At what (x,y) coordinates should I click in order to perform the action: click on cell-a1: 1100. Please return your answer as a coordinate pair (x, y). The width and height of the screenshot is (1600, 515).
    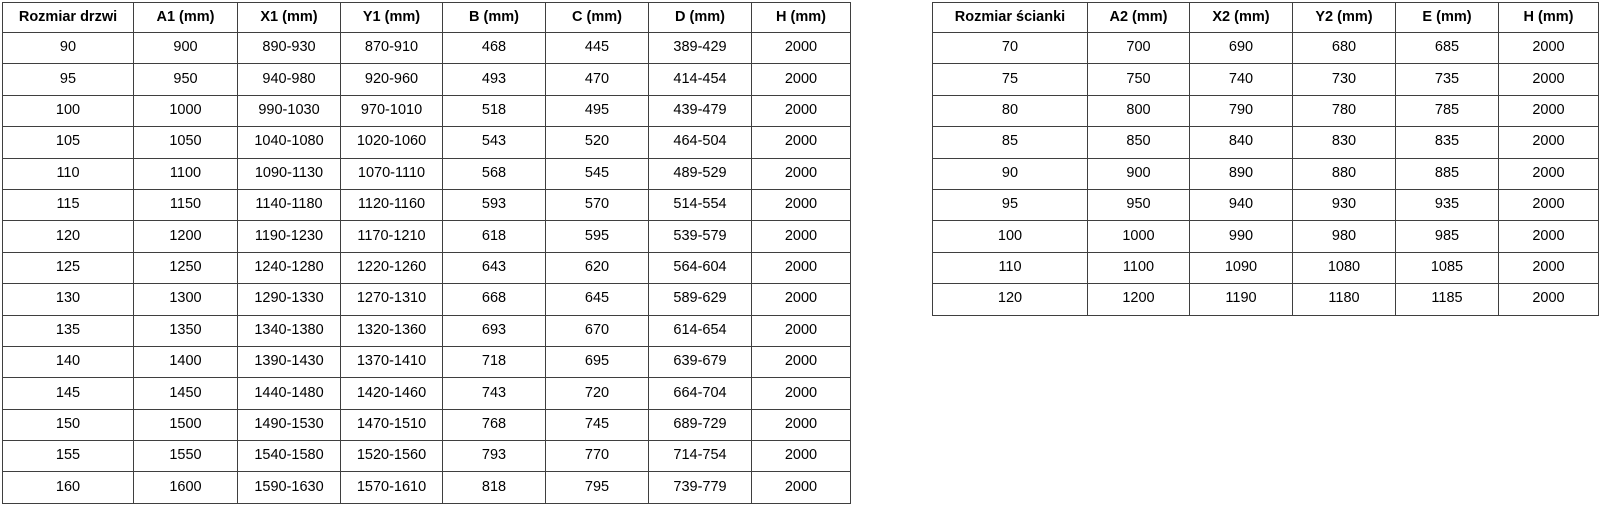
    Looking at the image, I should click on (185, 173).